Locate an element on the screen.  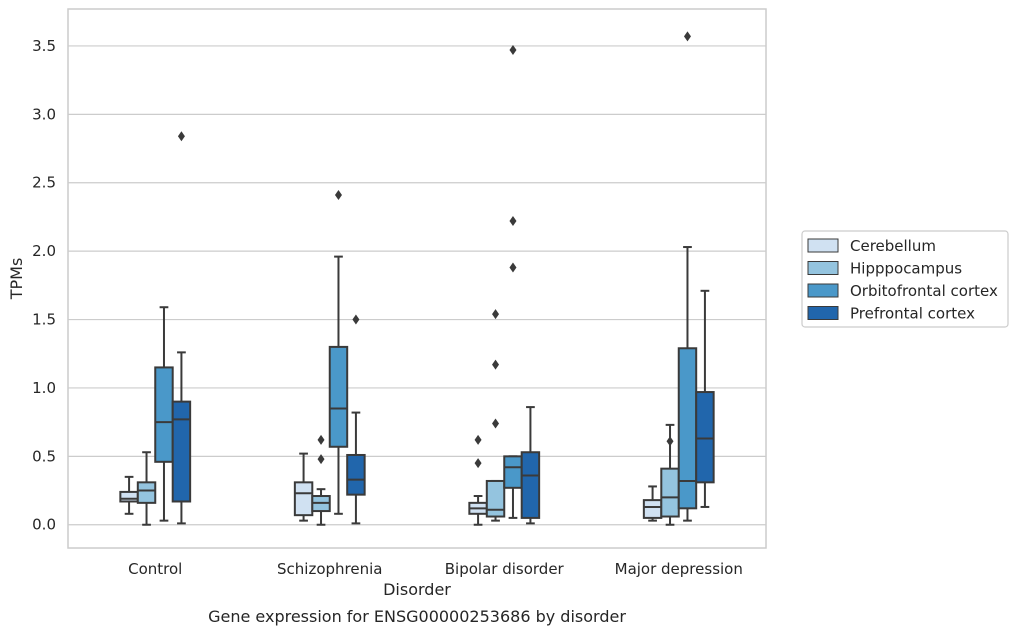
y-tick-labels: 0.0 0.5 1.0 1.5 2.0 2.5 3.0 3.5 is located at coordinates (44, 285).